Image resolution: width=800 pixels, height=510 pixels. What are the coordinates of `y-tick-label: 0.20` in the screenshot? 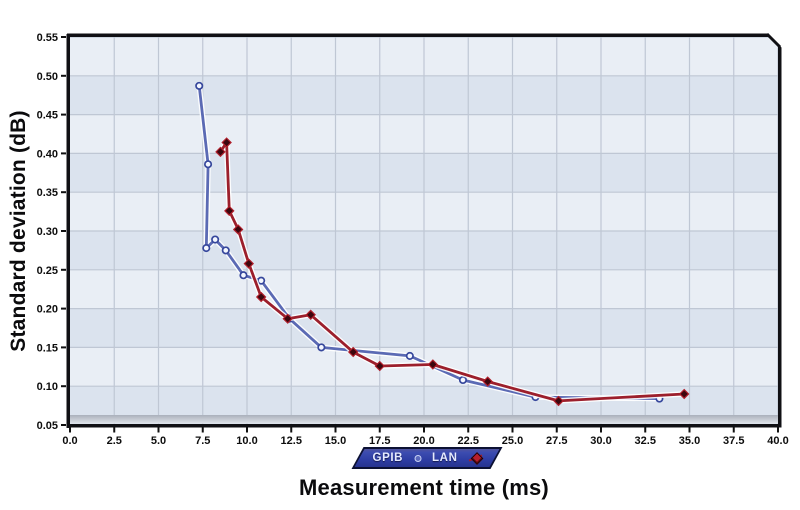 It's located at (47, 310).